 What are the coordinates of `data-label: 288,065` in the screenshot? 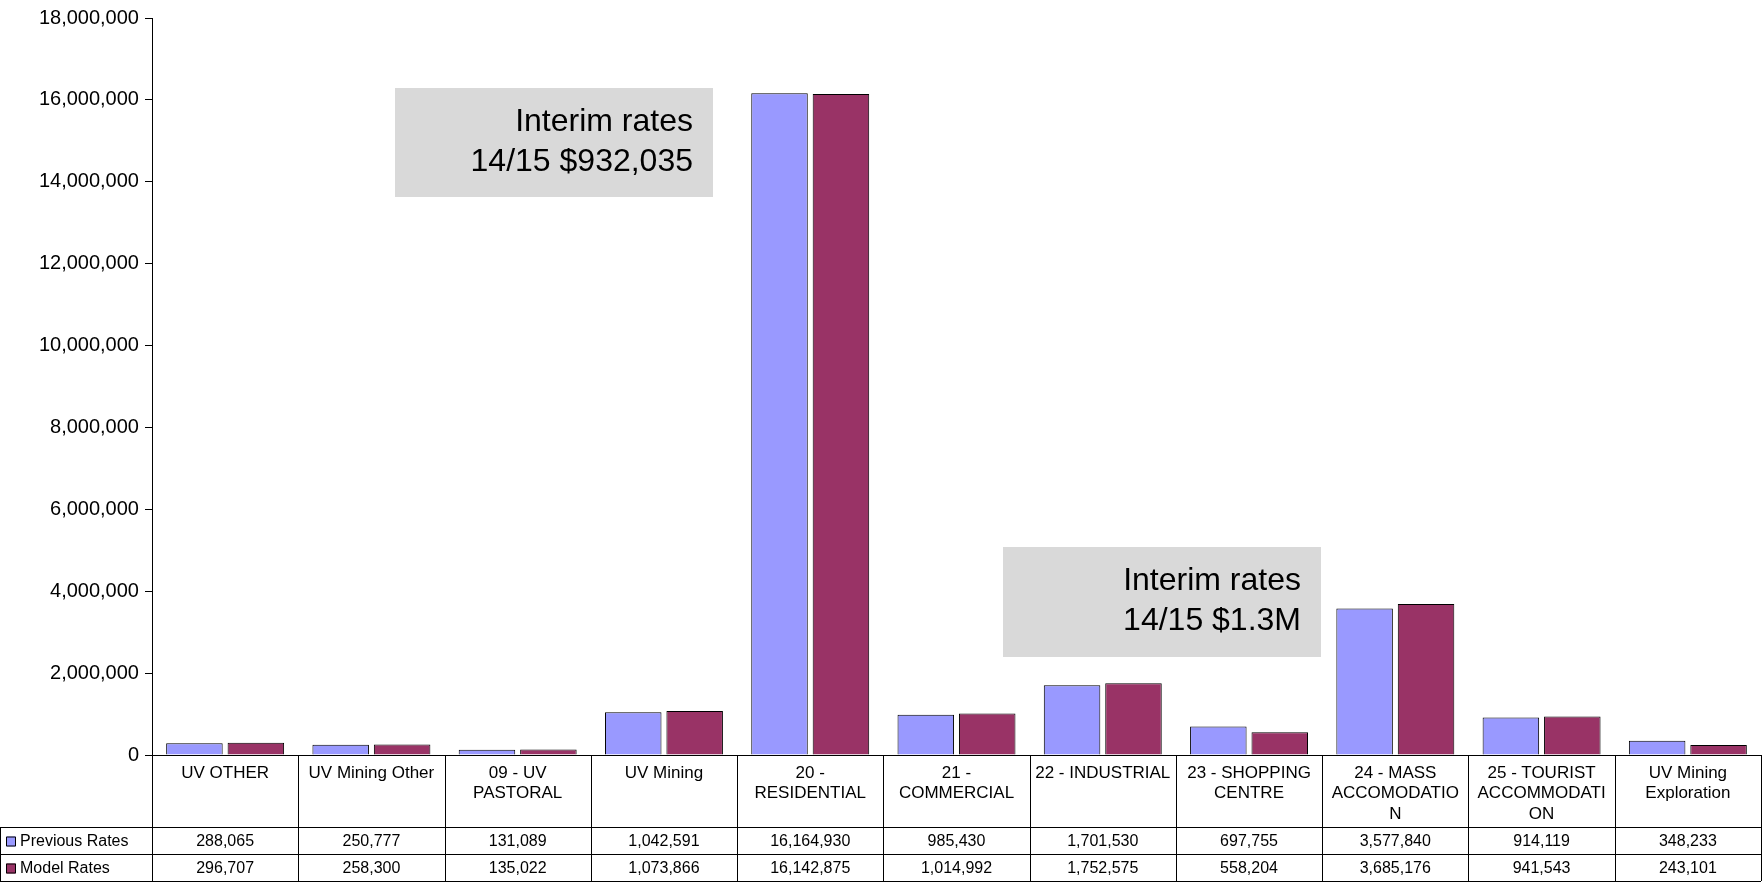 It's located at (225, 840).